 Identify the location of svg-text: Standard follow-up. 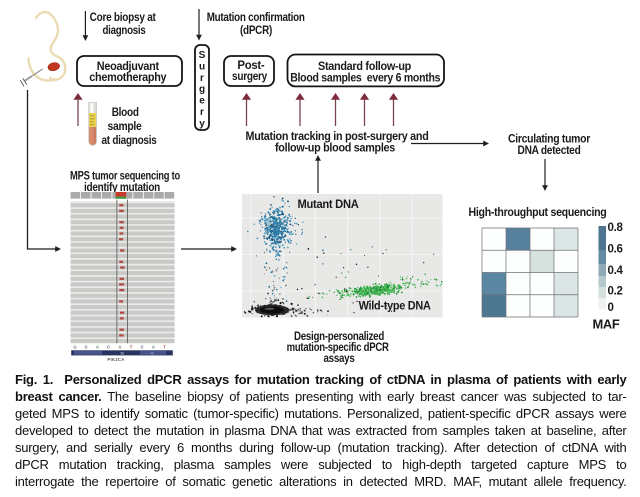
(364, 67).